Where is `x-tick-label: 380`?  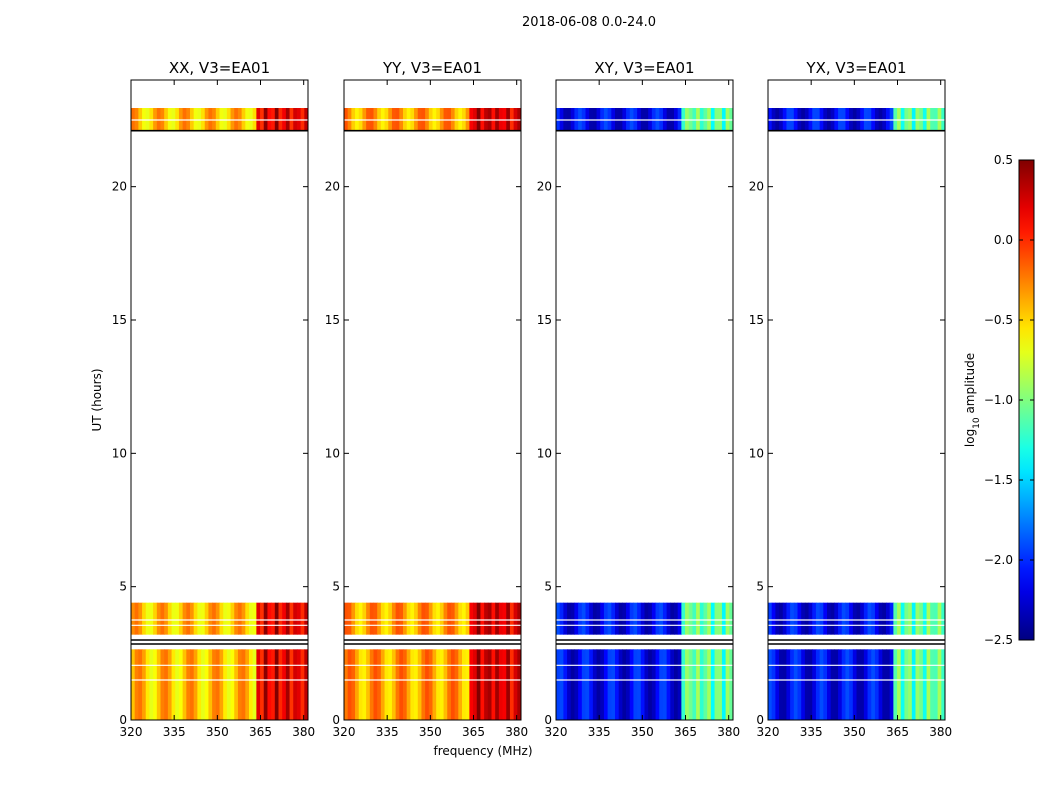 x-tick-label: 380 is located at coordinates (303, 732).